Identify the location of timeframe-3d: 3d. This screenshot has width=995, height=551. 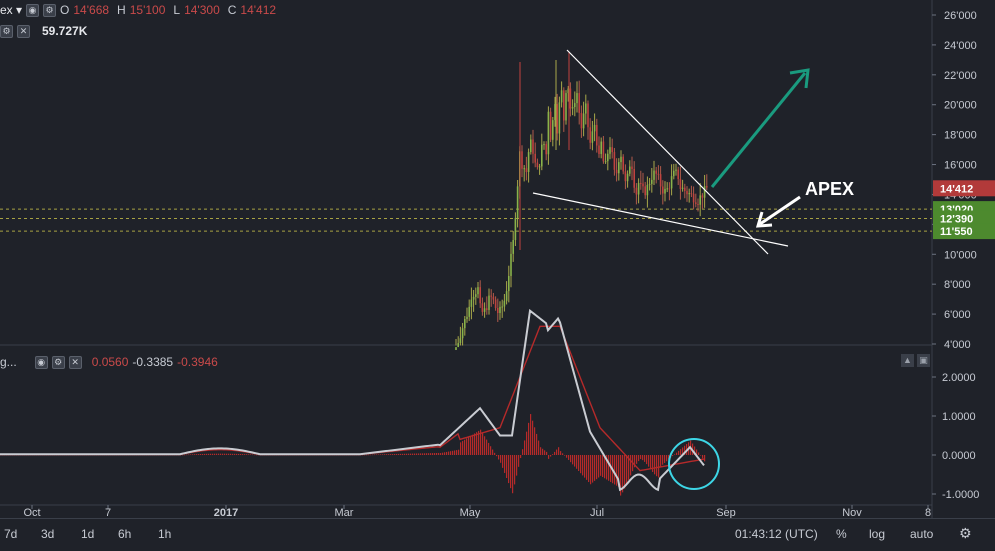
(48, 534).